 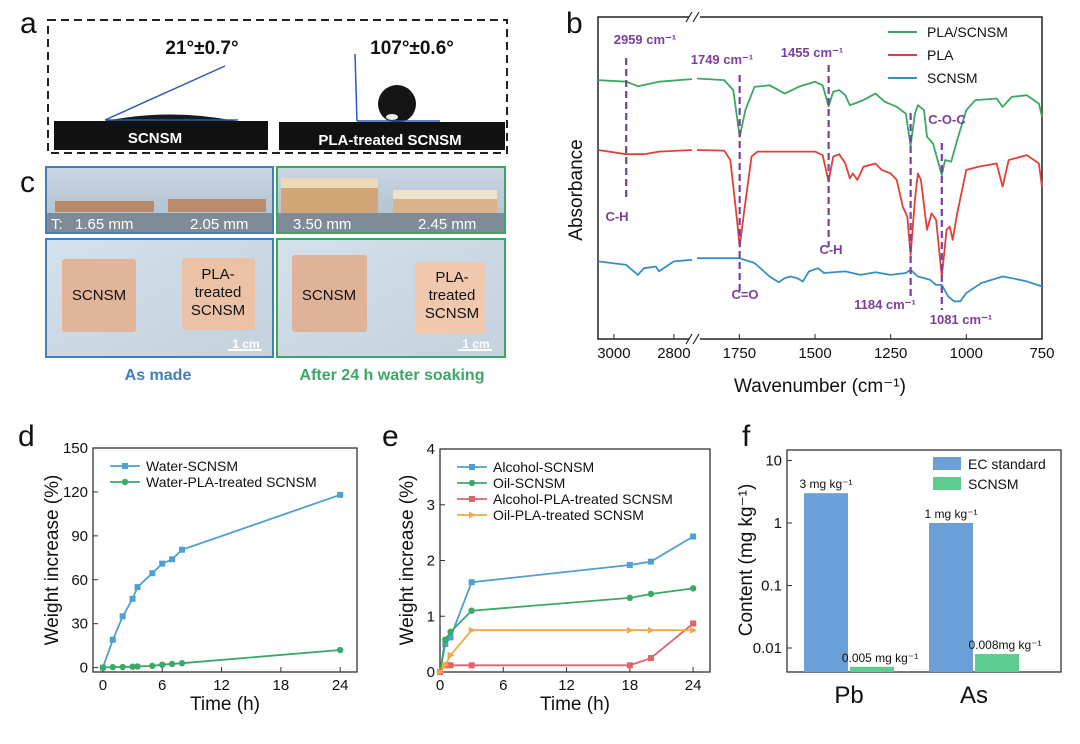 I want to click on series-oil-scnsm, so click(x=566, y=630).